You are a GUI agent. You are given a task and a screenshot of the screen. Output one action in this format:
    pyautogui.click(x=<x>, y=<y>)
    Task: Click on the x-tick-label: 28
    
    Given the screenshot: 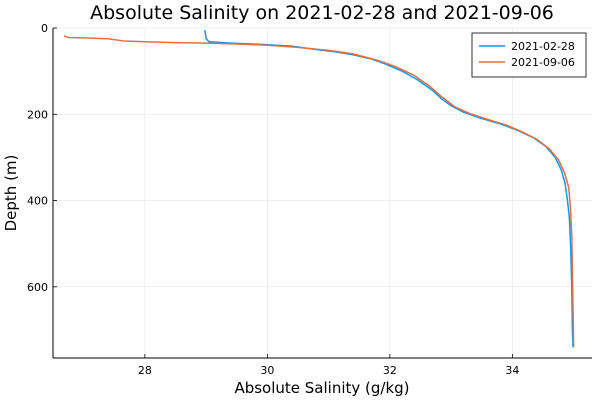 What is the action you would take?
    pyautogui.click(x=145, y=370)
    